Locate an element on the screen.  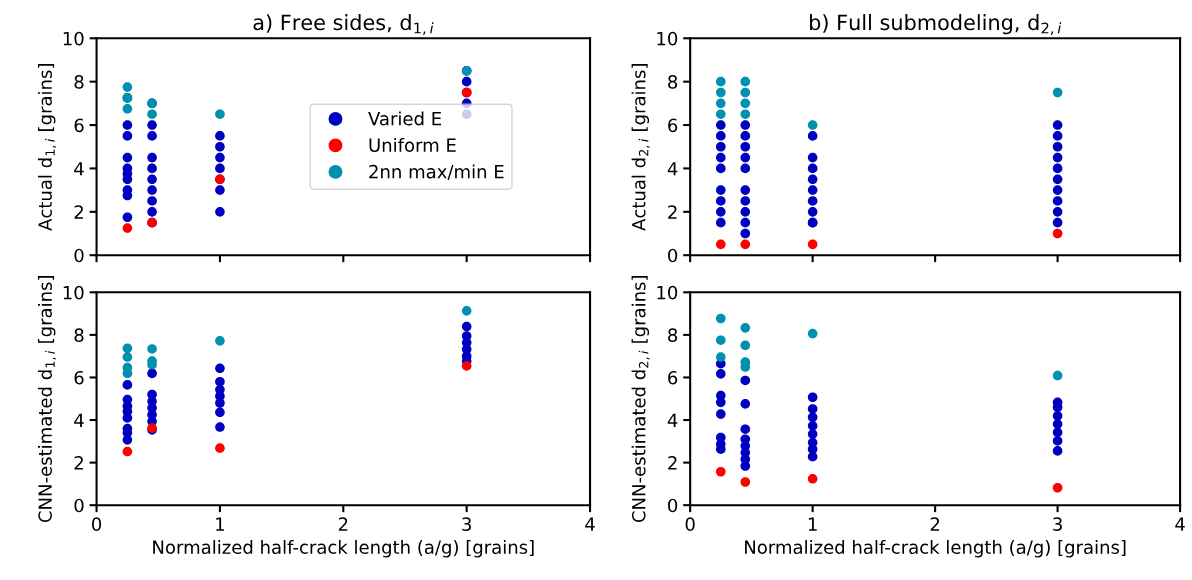
chart-title: b) Full submodeling, d$_{2,i}$ is located at coordinates (936, 25).